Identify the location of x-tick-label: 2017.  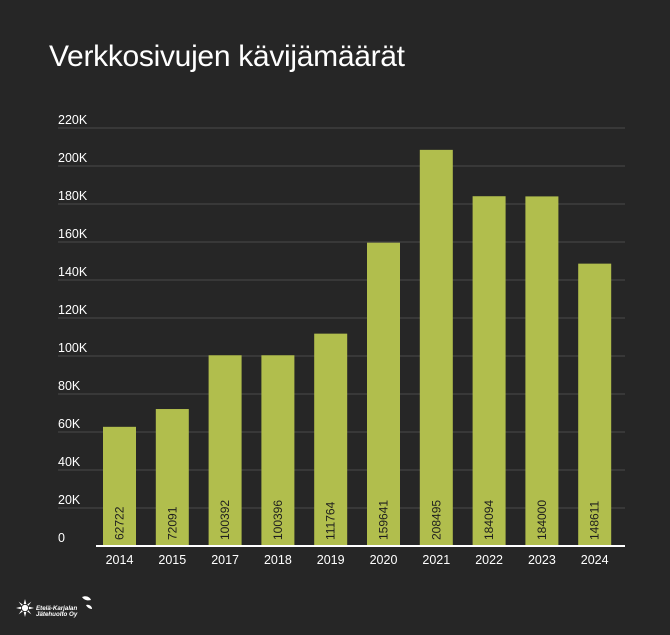
(225, 560).